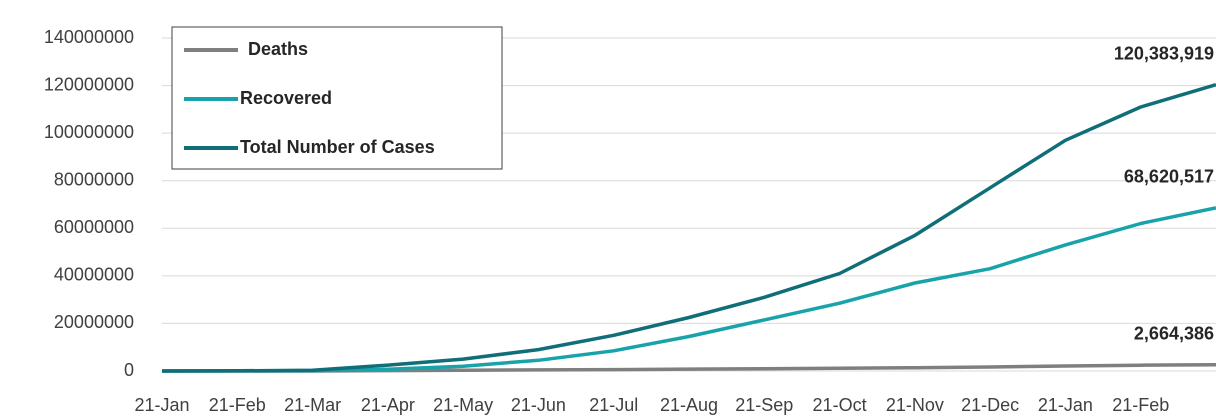  Describe the element at coordinates (89, 37) in the screenshot. I see `y-tick-label: 140000000` at that location.